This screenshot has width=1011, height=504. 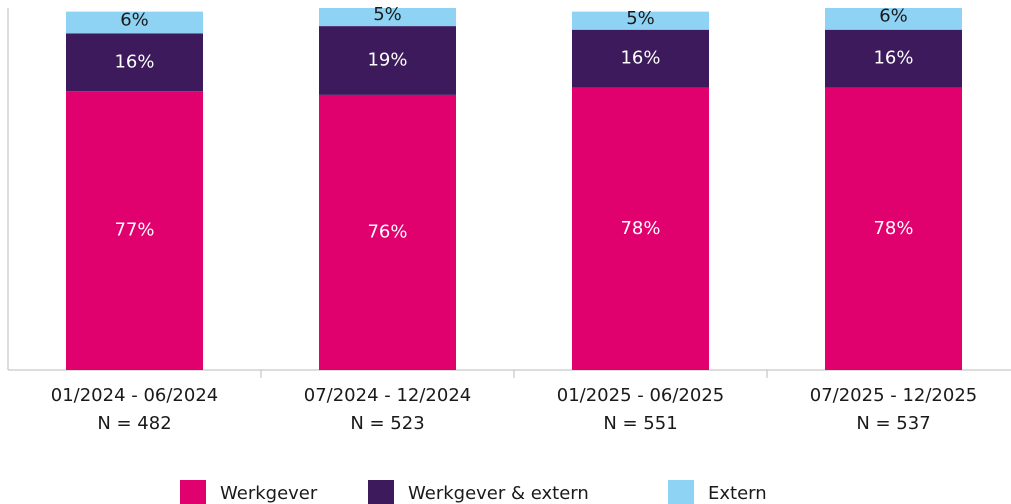 What do you see at coordinates (737, 493) in the screenshot?
I see `legend-label: Extern` at bounding box center [737, 493].